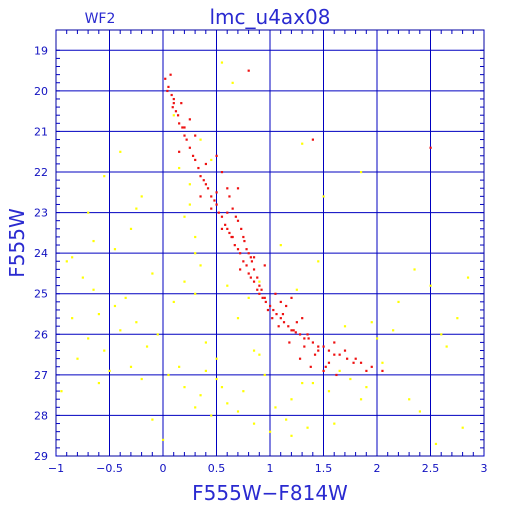 Image resolution: width=512 pixels, height=512 pixels. I want to click on x-tick-label: 2.5, so click(431, 468).